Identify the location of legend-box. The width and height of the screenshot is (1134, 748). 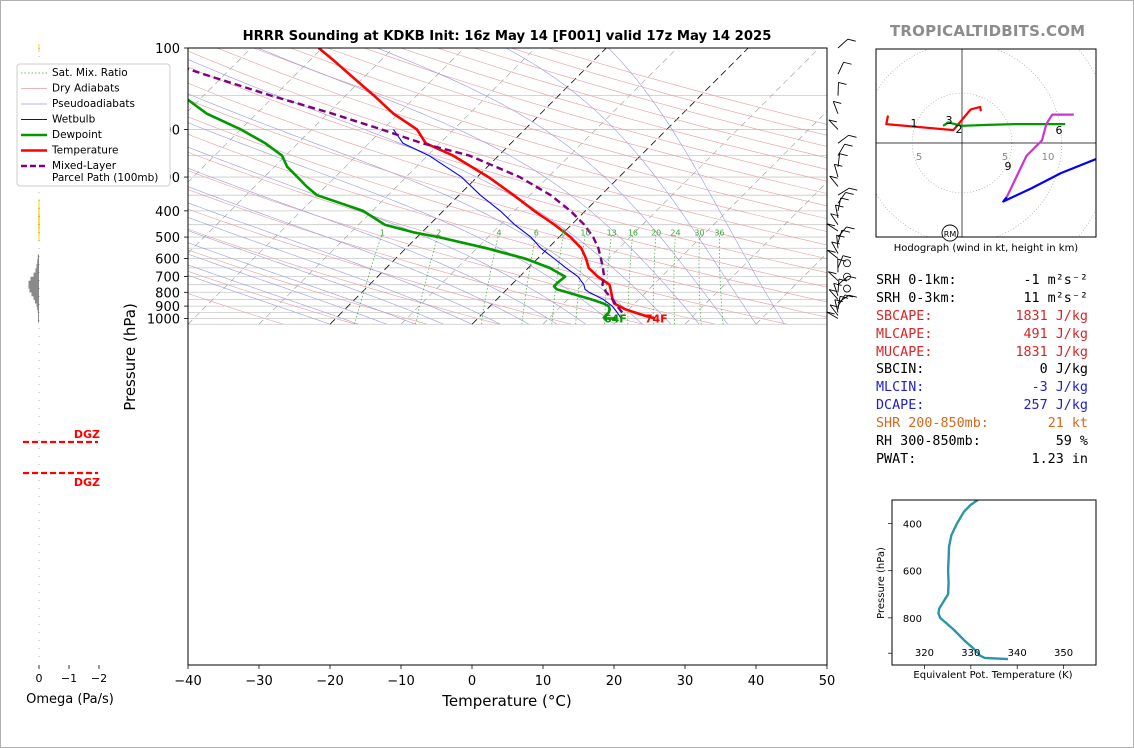
(93, 125).